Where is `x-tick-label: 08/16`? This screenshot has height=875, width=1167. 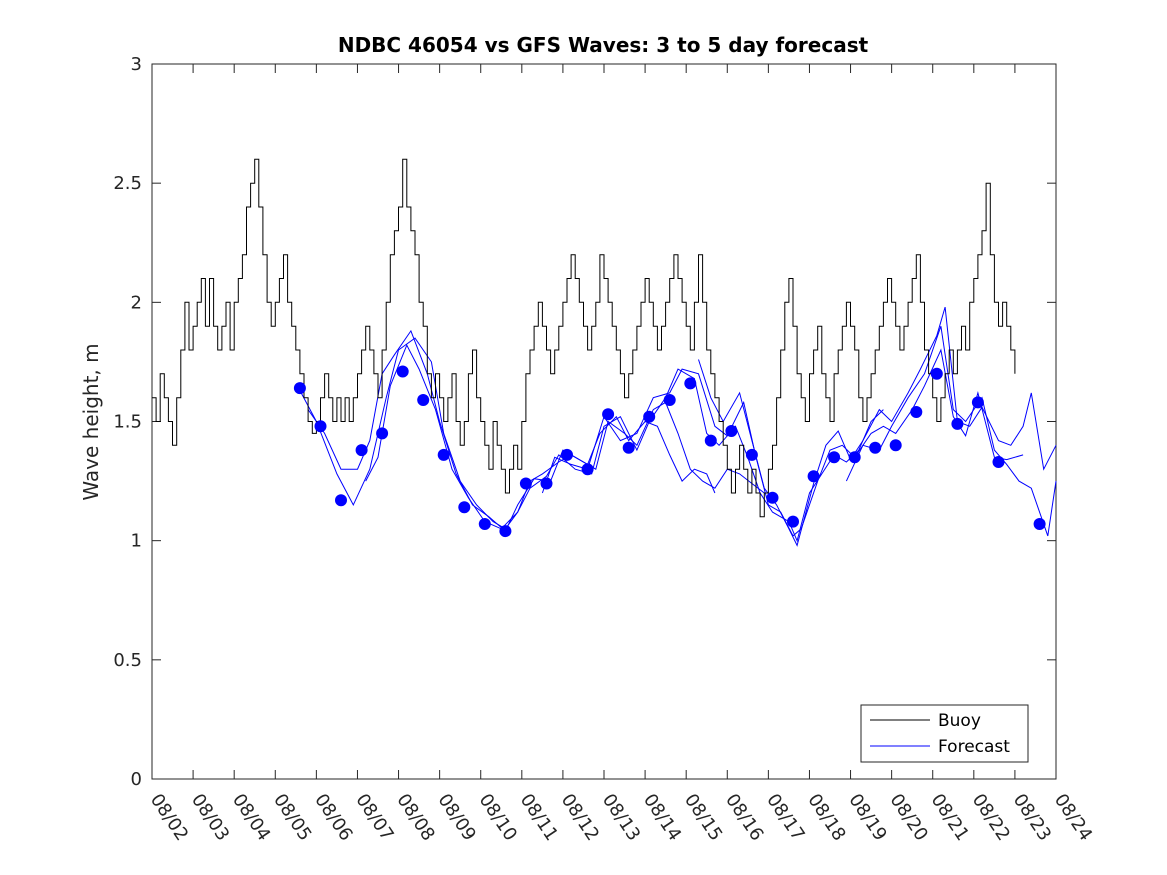
x-tick-label: 08/16 is located at coordinates (744, 817).